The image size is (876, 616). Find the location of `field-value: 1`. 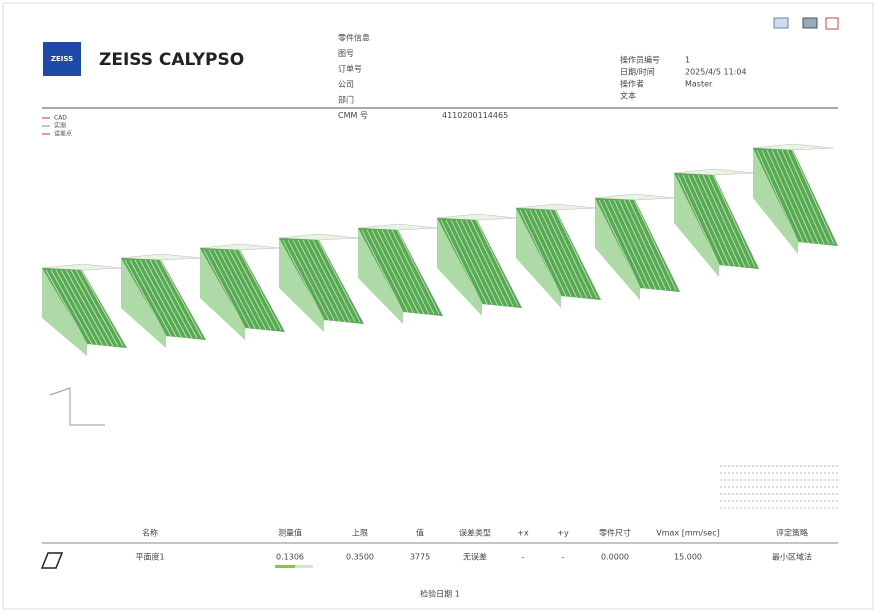

field-value: 1 is located at coordinates (687, 60).